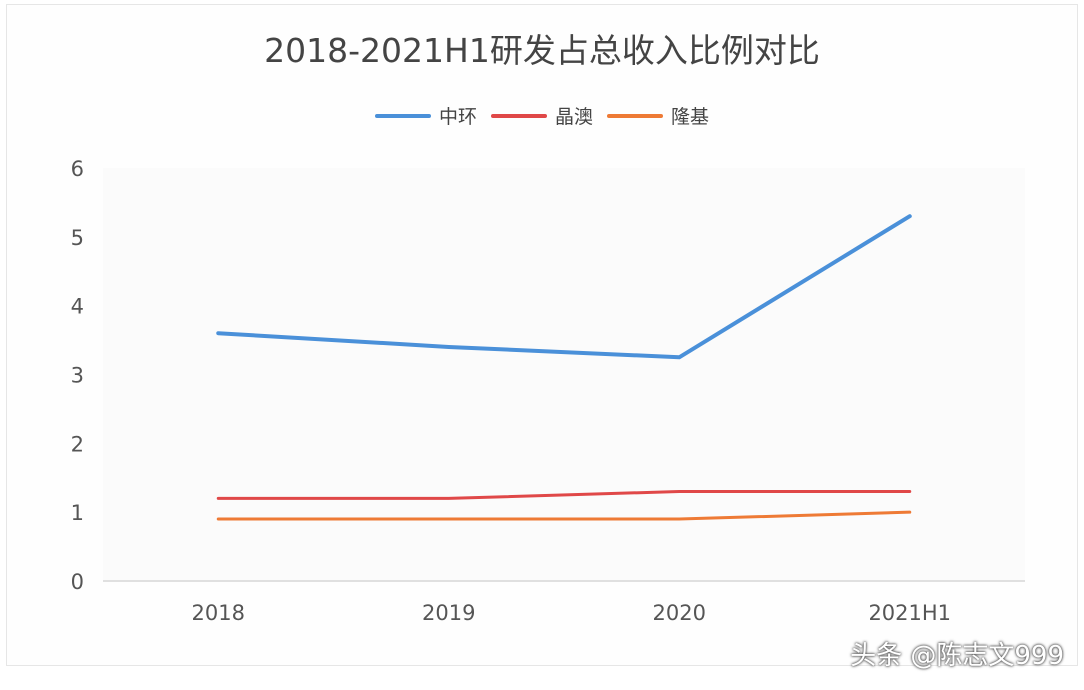 The width and height of the screenshot is (1084, 690). Describe the element at coordinates (564, 515) in the screenshot. I see `series-line-隆基` at that location.